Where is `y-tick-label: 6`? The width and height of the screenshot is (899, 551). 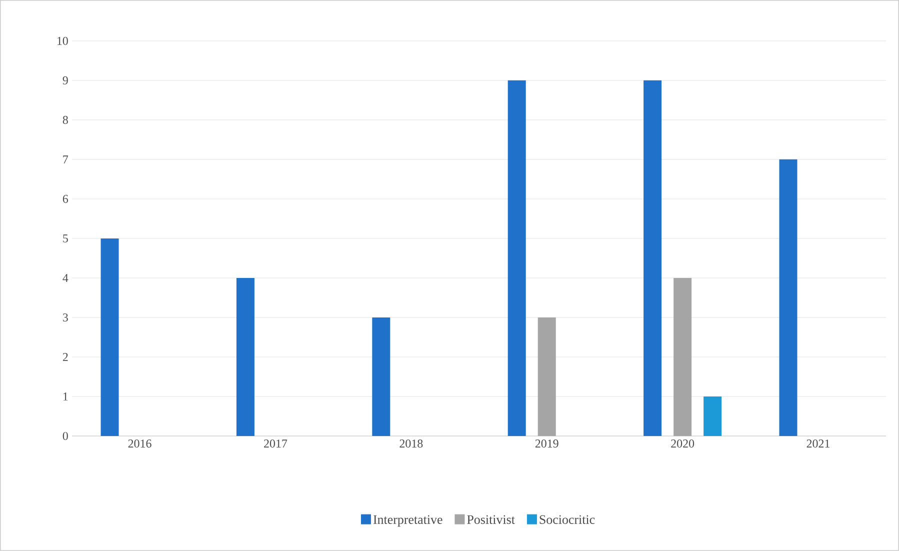 y-tick-label: 6 is located at coordinates (65, 198).